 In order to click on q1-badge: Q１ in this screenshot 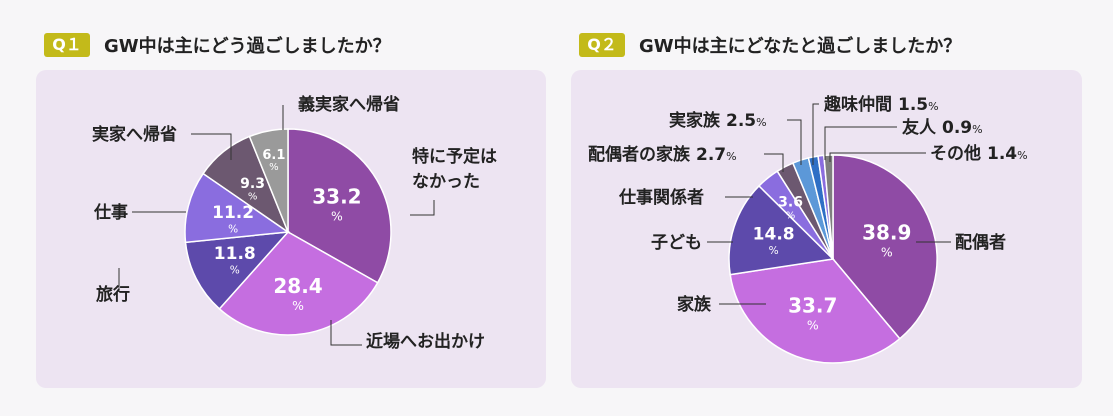, I will do `click(67, 45)`.